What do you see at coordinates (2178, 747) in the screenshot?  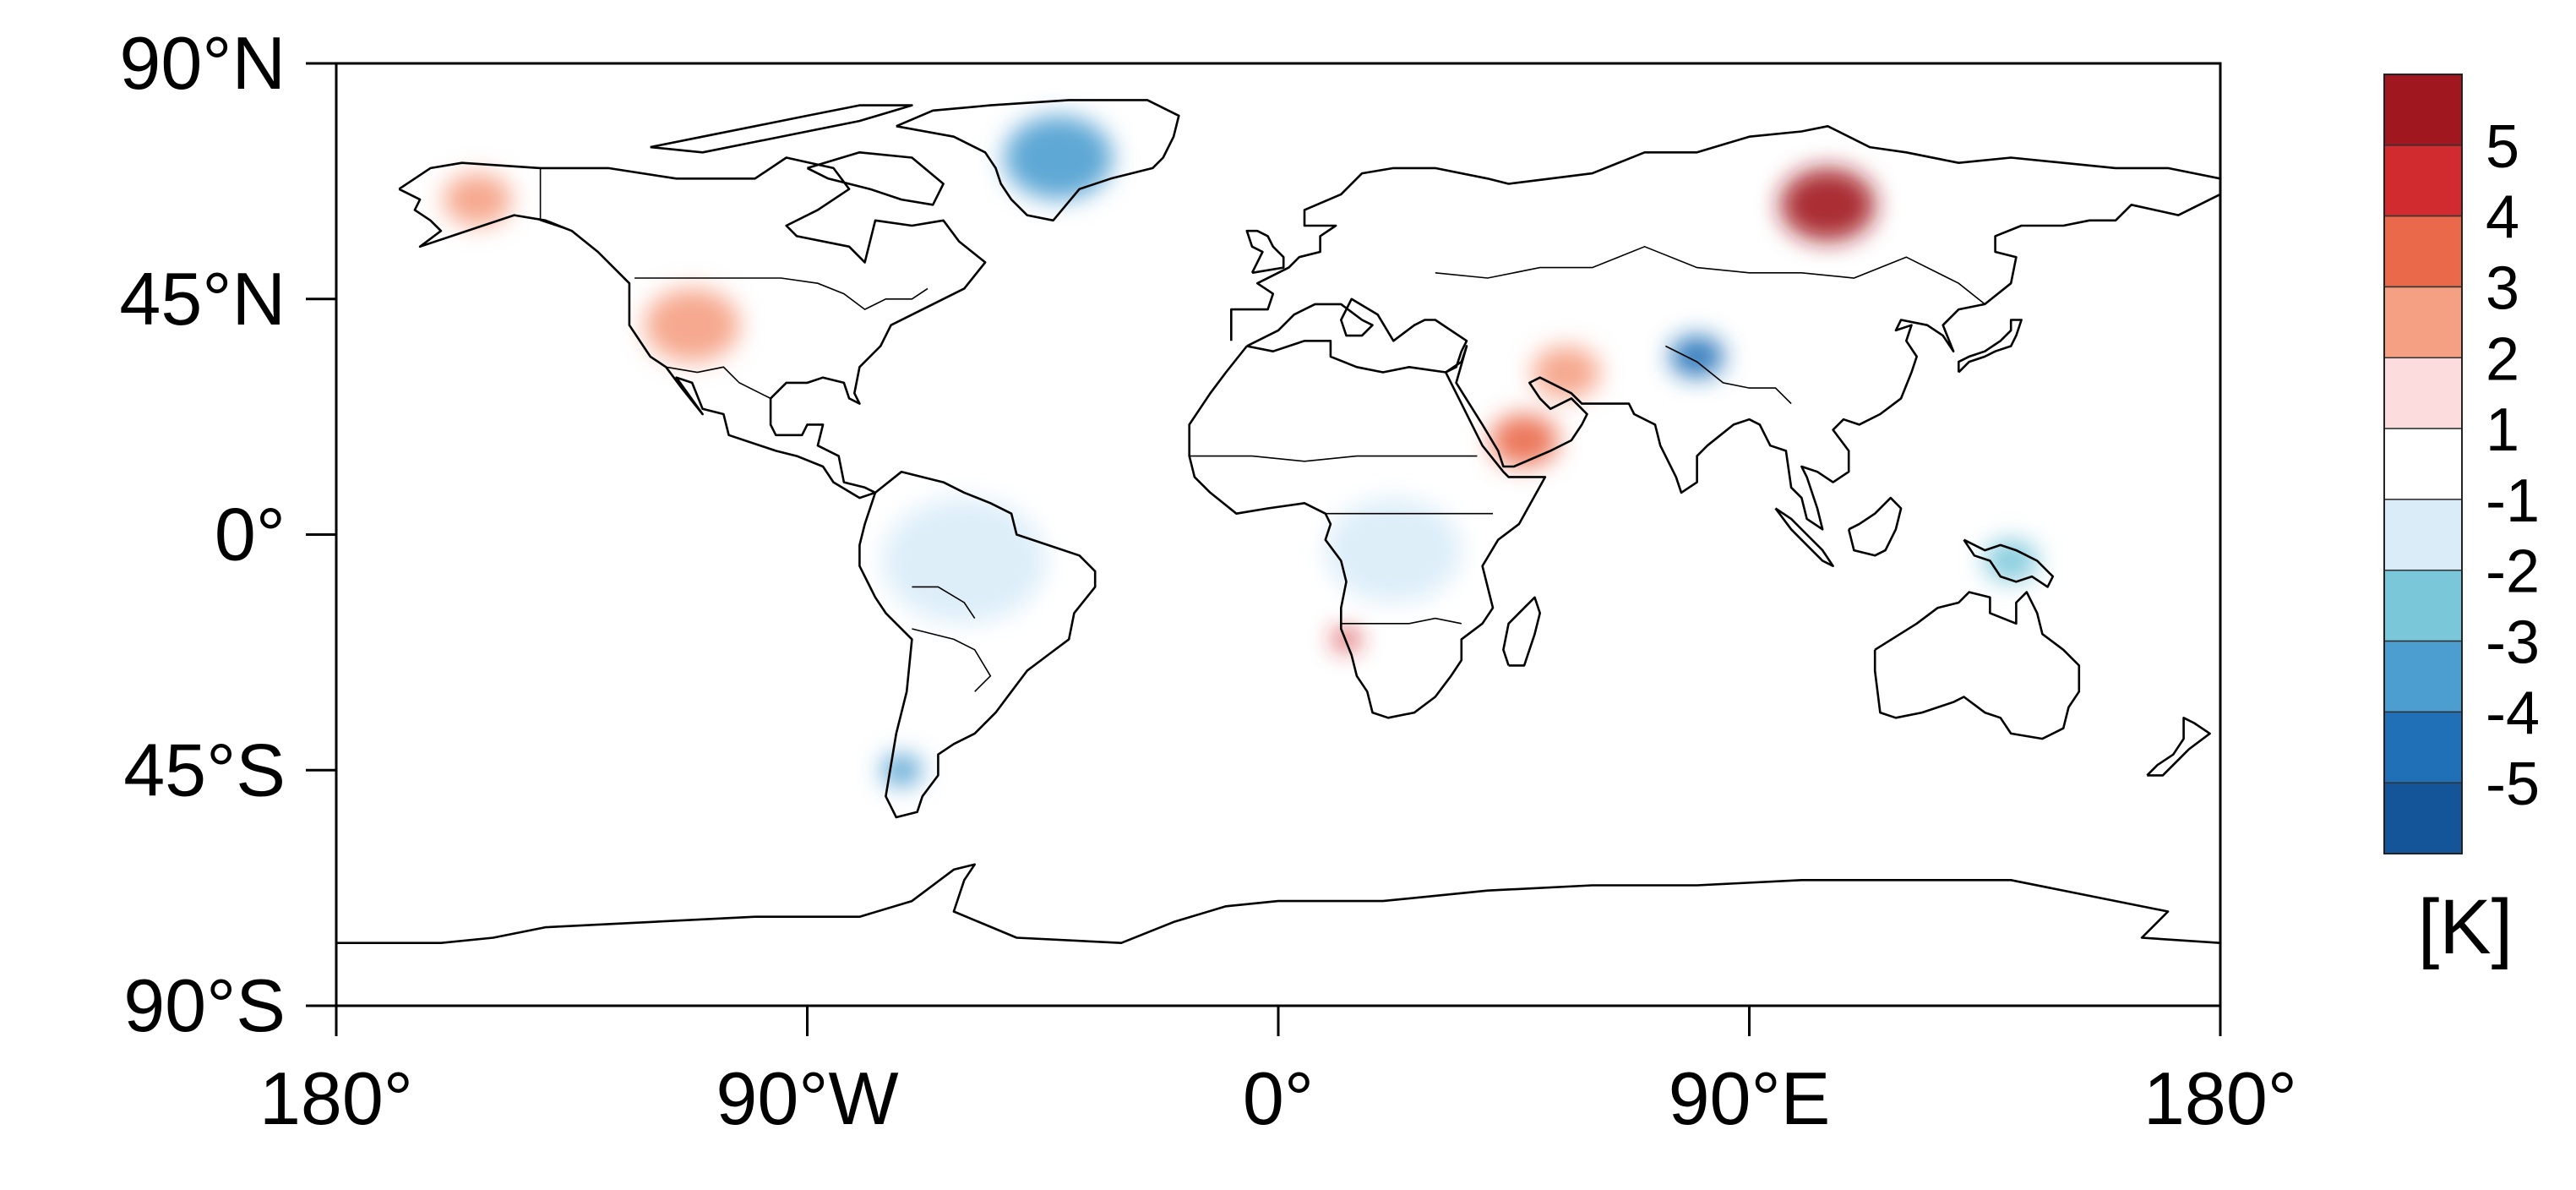 I see `coastline-new-zealand` at bounding box center [2178, 747].